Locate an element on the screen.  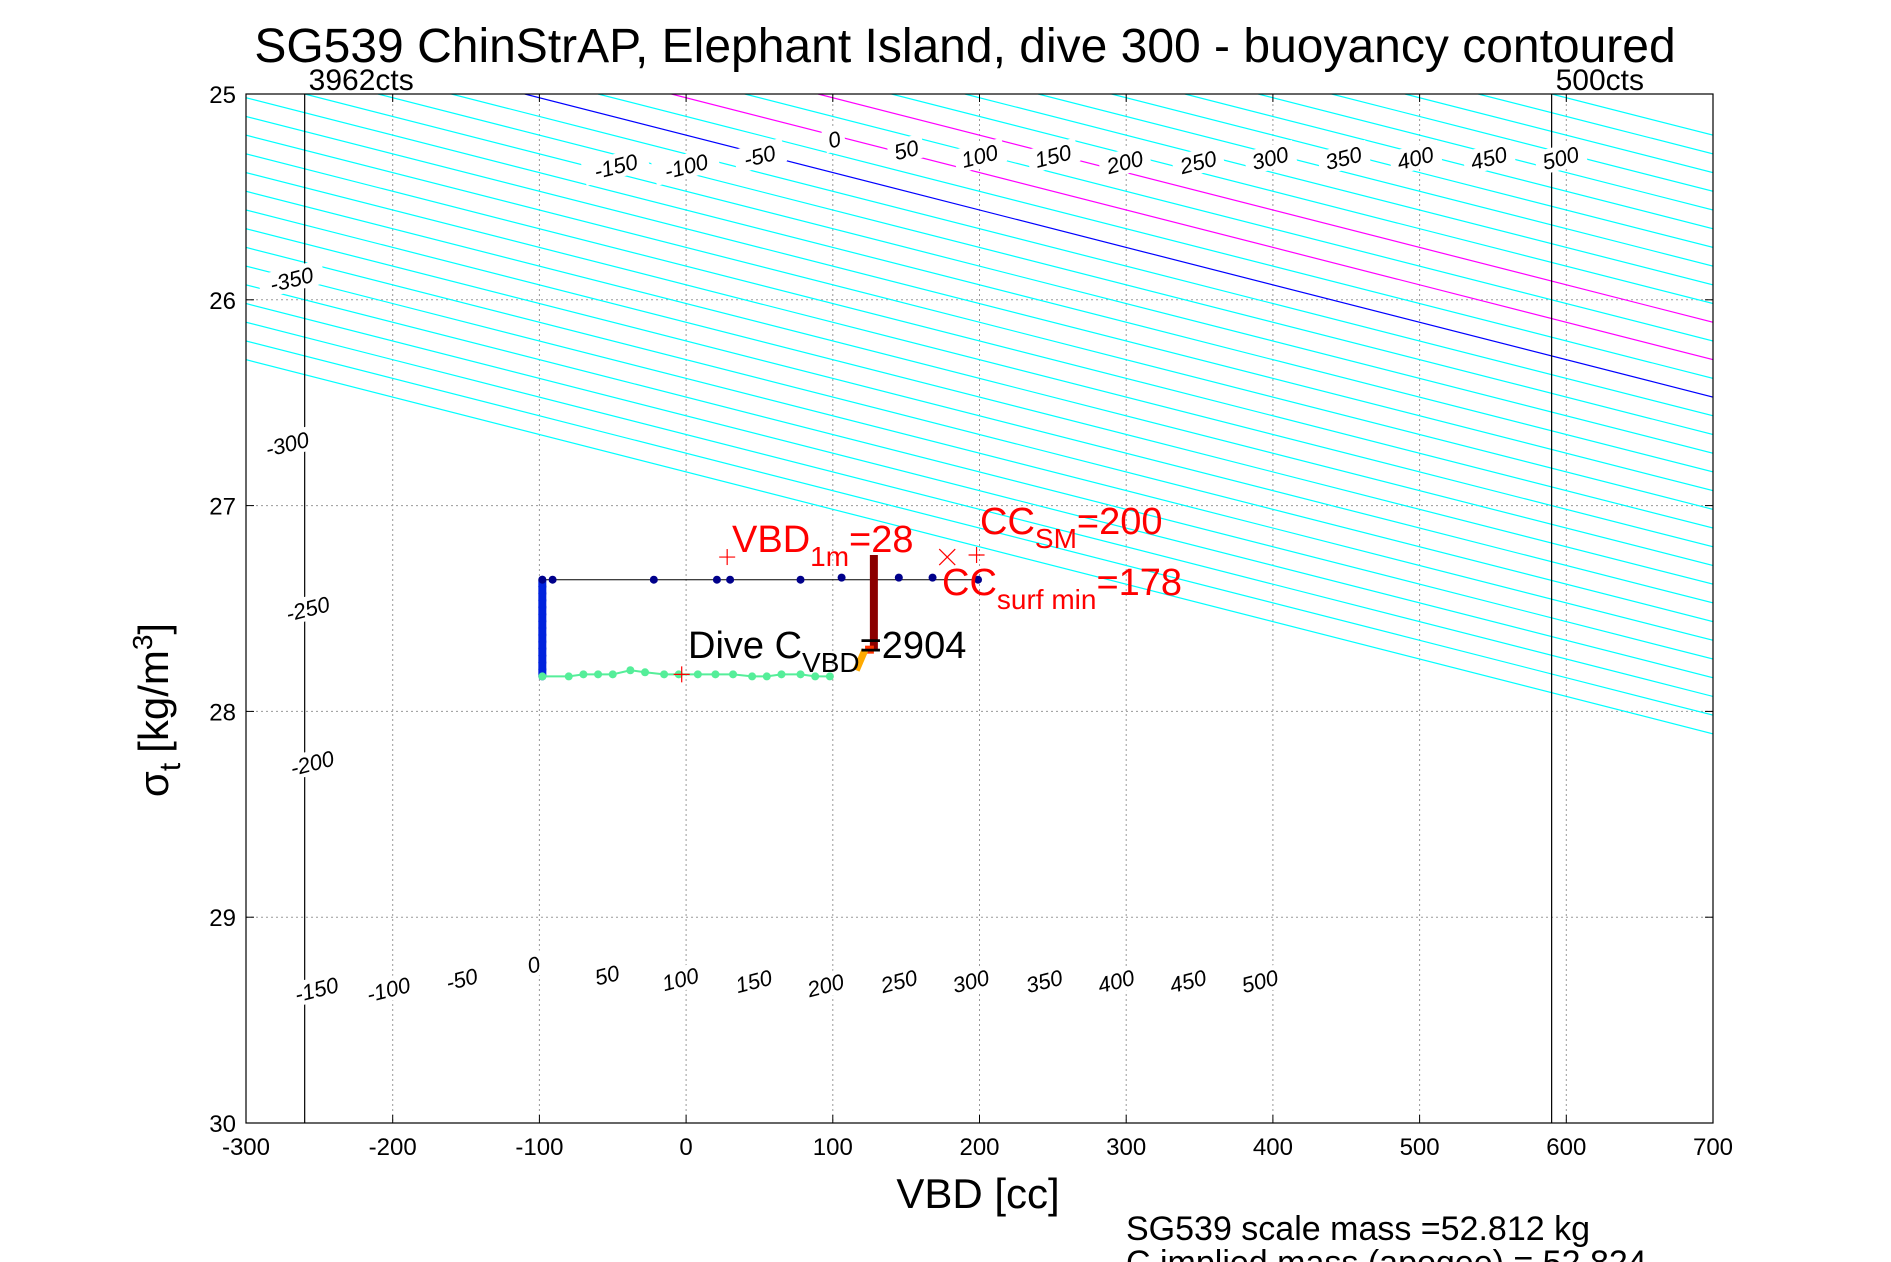
y-tick-label: 26 is located at coordinates (222, 301).